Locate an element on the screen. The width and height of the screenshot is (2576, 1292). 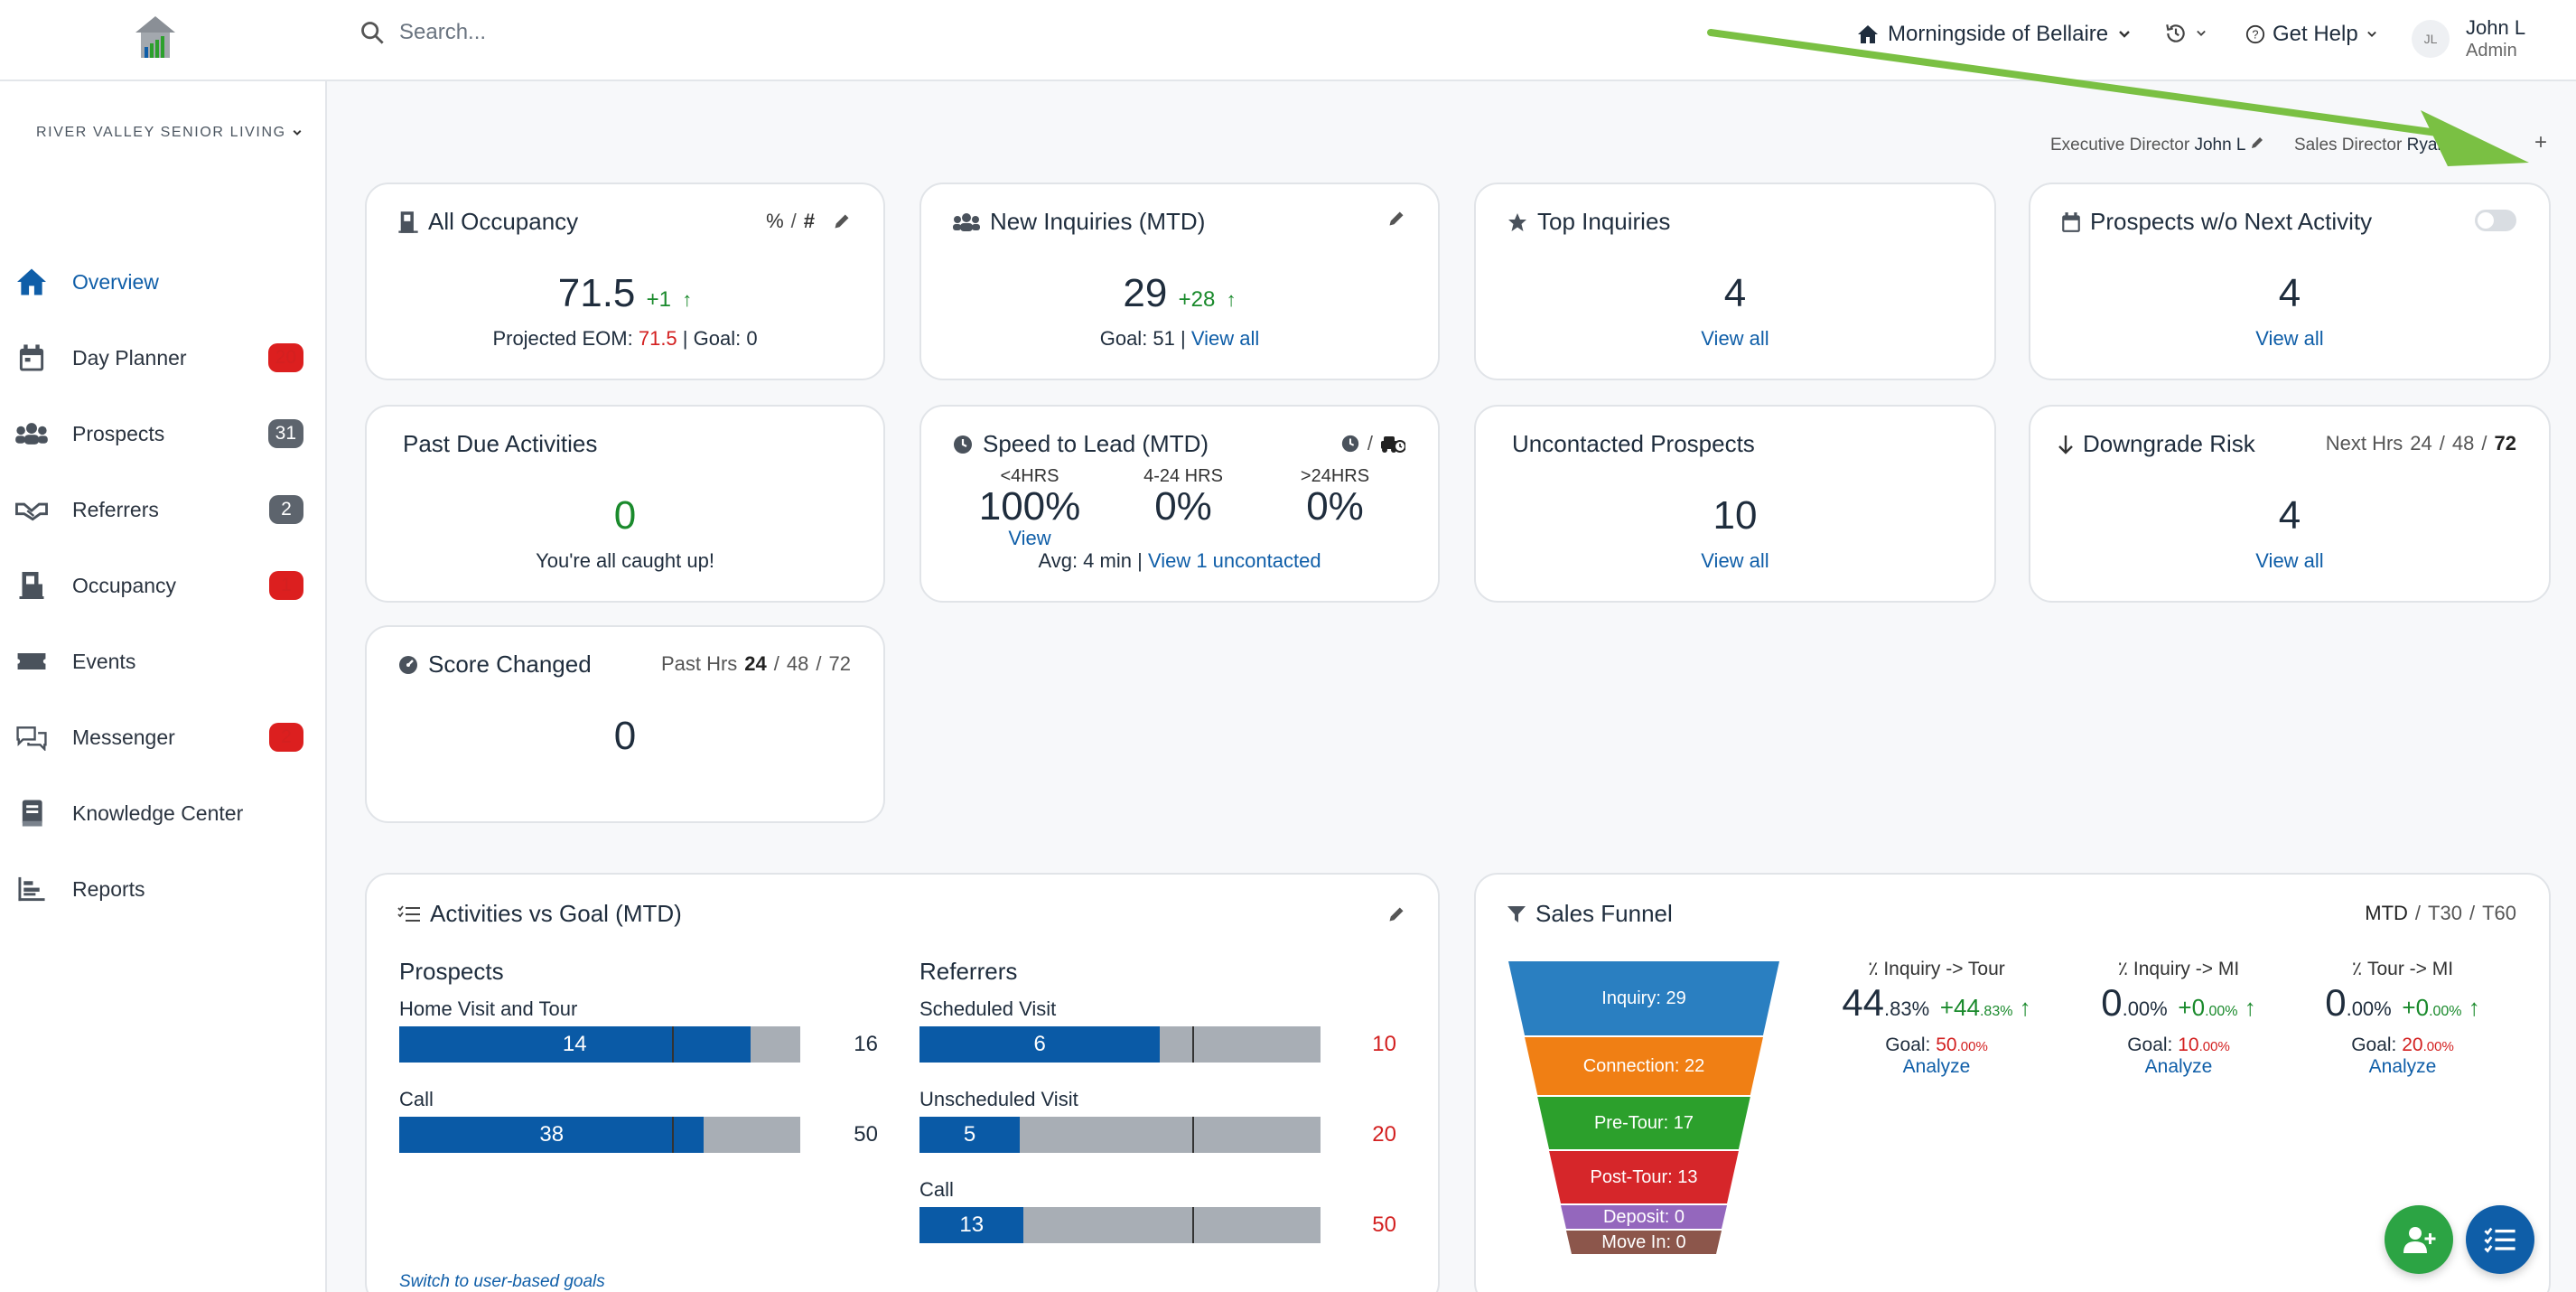
logo is located at coordinates (155, 38).